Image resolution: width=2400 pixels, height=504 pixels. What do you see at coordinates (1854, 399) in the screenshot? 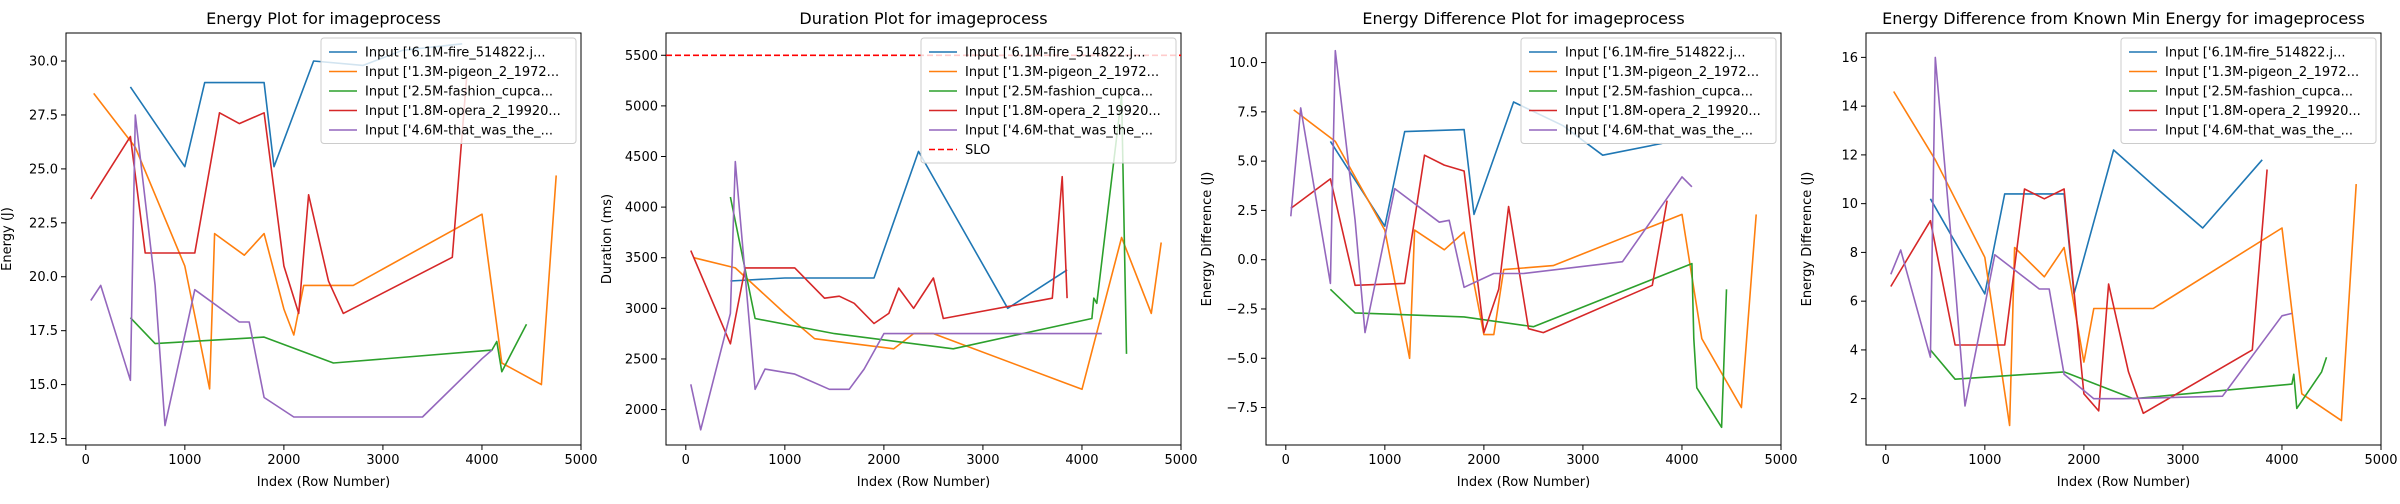
I see `y-tick-label: 2` at bounding box center [1854, 399].